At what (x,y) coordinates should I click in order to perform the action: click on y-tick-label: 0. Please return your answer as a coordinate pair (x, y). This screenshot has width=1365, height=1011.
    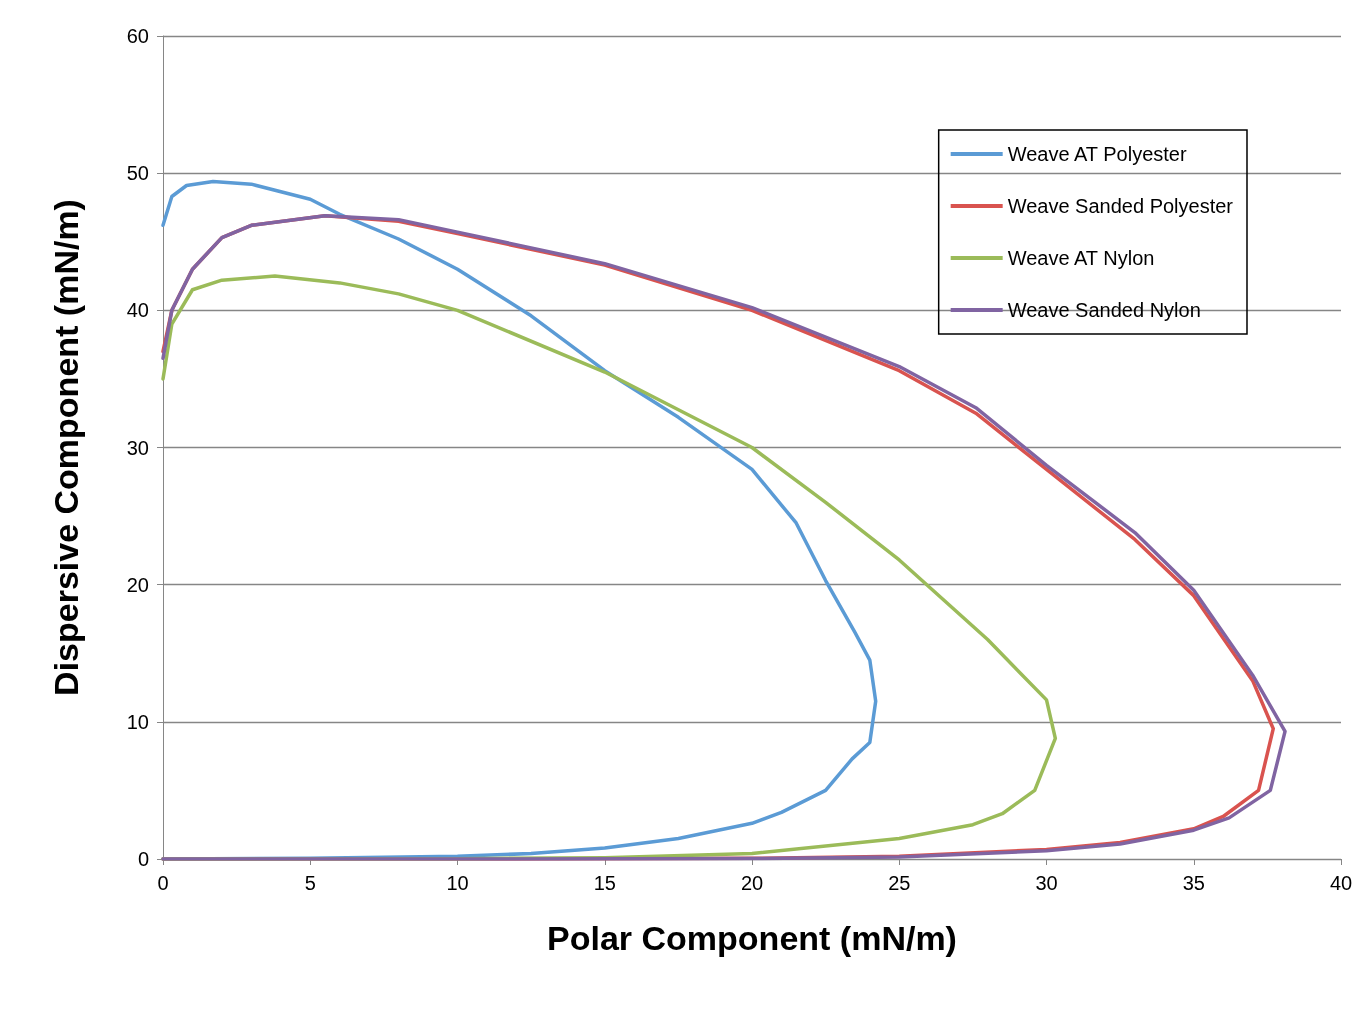
    Looking at the image, I should click on (143, 859).